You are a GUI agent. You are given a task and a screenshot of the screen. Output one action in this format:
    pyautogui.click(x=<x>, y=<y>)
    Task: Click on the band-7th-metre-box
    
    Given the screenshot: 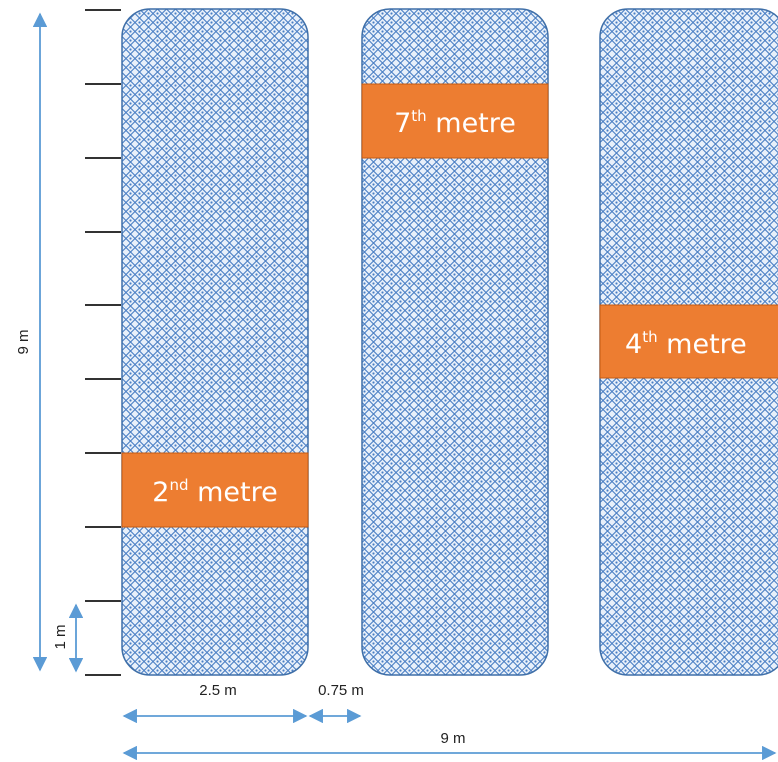 What is the action you would take?
    pyautogui.click(x=455, y=121)
    